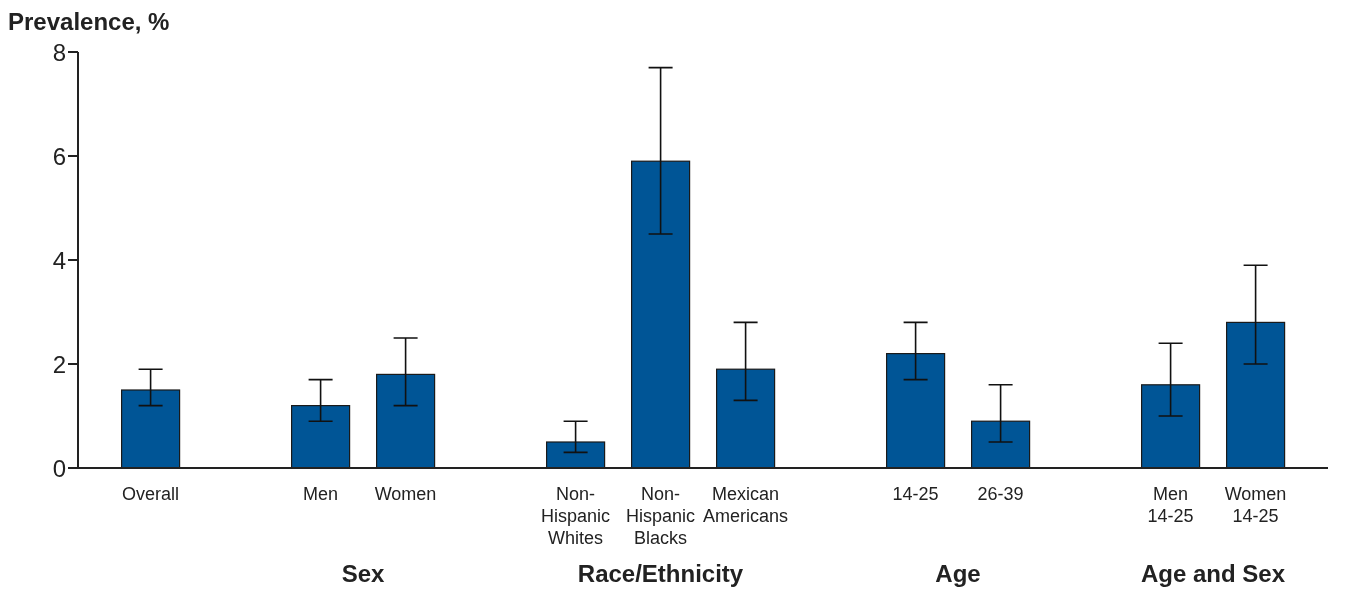 The image size is (1357, 609). Describe the element at coordinates (1170, 505) in the screenshot. I see `x-tick-label: Men 14-25` at that location.